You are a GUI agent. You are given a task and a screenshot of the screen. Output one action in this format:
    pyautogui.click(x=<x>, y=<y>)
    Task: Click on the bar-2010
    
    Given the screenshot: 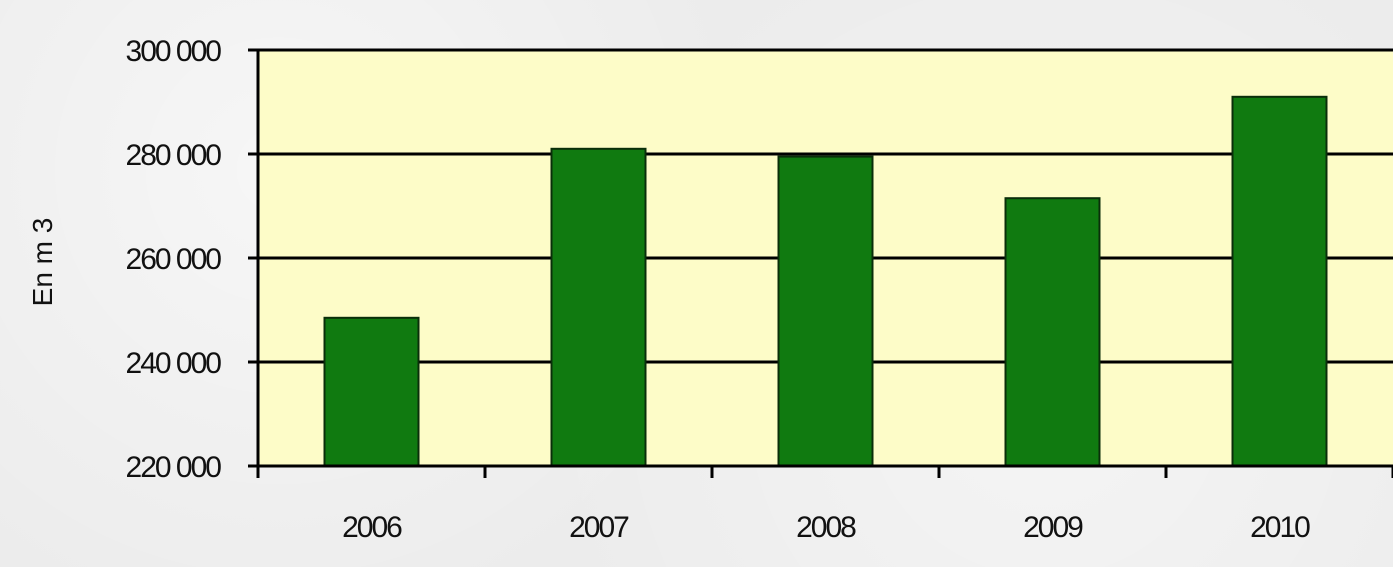 What is the action you would take?
    pyautogui.click(x=1279, y=281)
    